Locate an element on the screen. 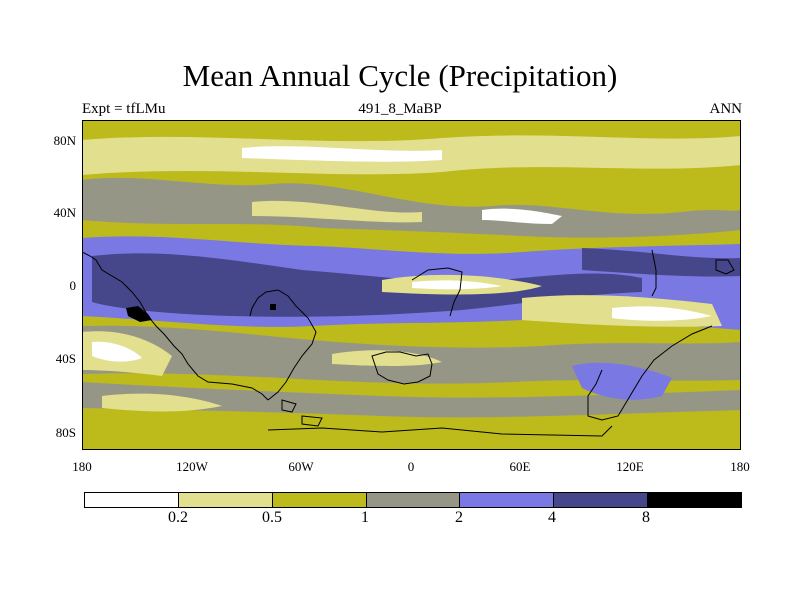 The image size is (800, 600). time-period-label: 491_8_MaBP is located at coordinates (400, 109).